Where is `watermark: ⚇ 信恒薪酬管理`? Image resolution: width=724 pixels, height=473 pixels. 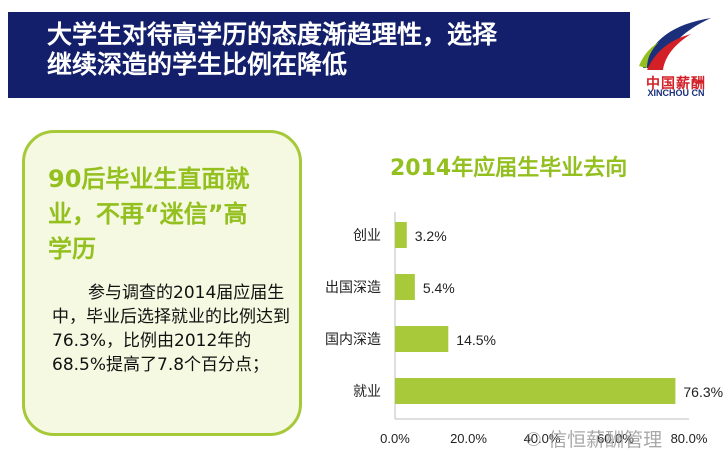 watermark: ⚇ 信恒薪酬管理 is located at coordinates (624, 438).